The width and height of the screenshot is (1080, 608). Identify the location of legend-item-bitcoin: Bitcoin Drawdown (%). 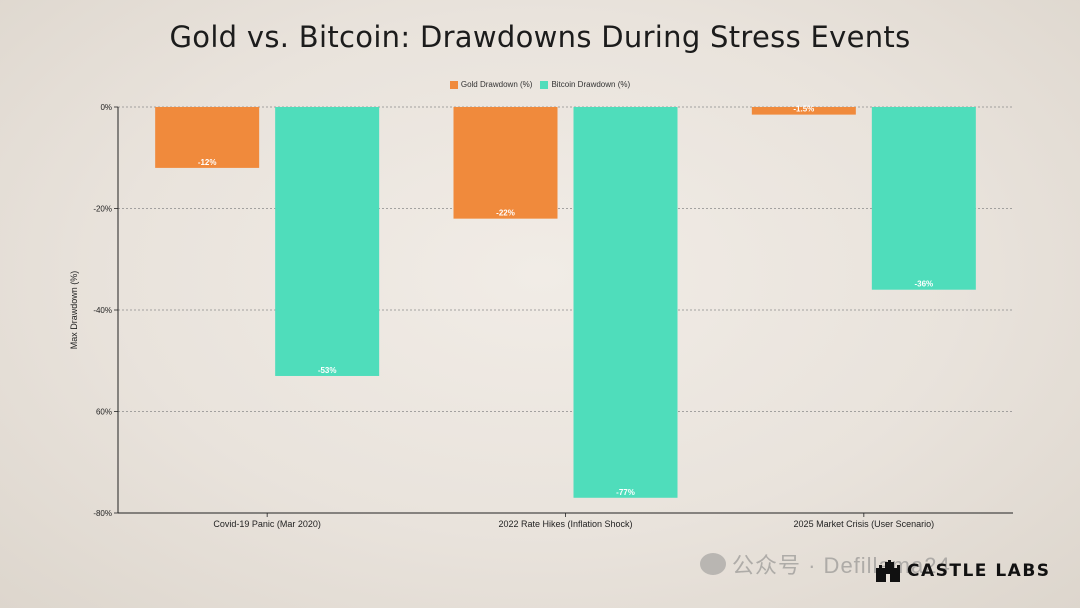
(585, 84).